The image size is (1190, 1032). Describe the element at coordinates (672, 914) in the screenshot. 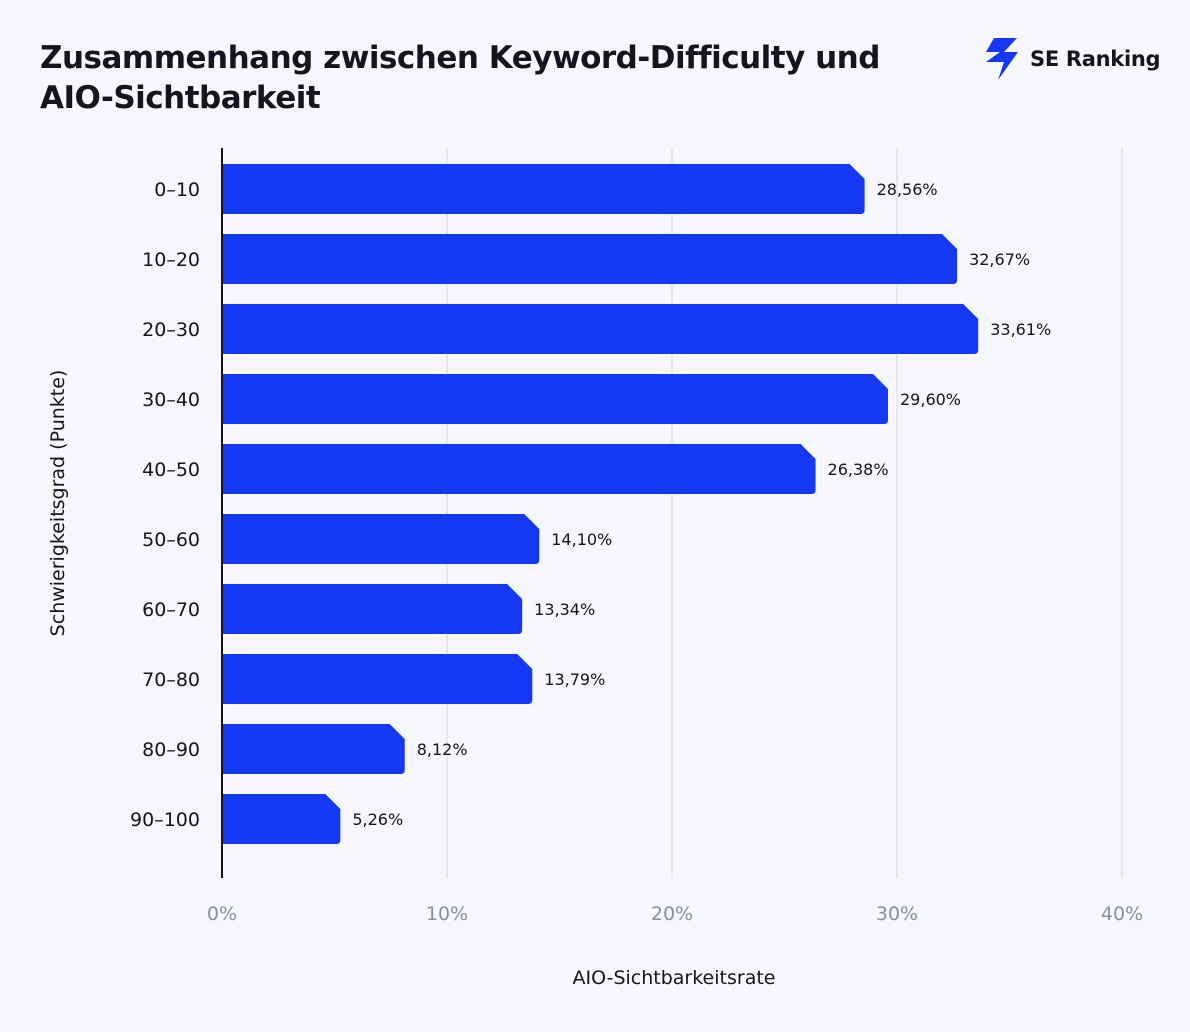

I see `x-tick-label: 20%` at that location.